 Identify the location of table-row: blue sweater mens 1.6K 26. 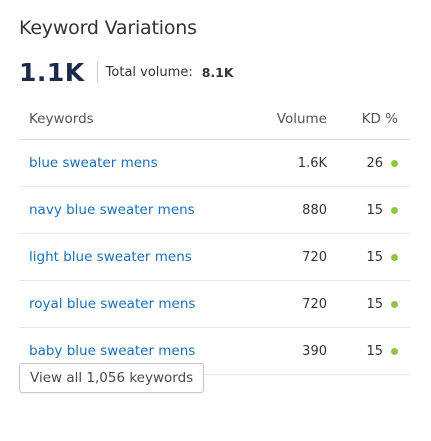
(214, 163).